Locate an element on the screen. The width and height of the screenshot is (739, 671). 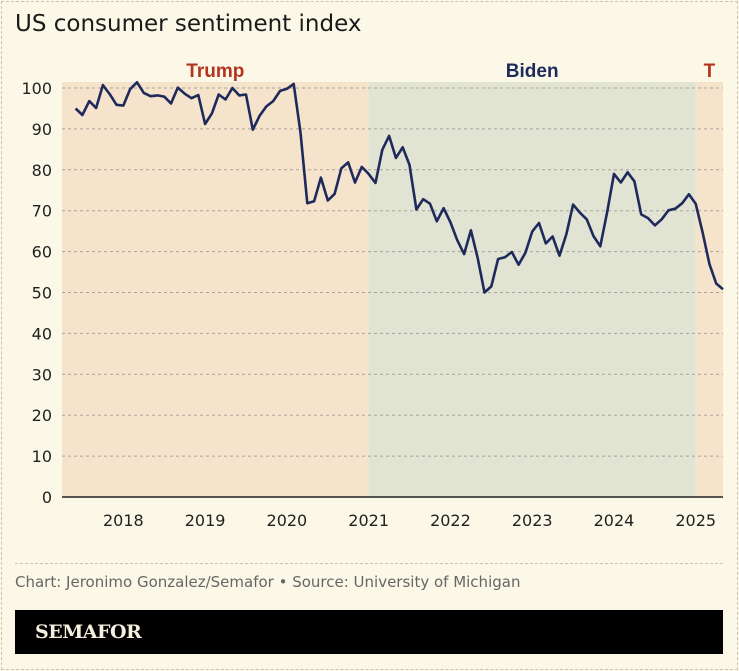
x-tick-label: 2025 is located at coordinates (695, 520).